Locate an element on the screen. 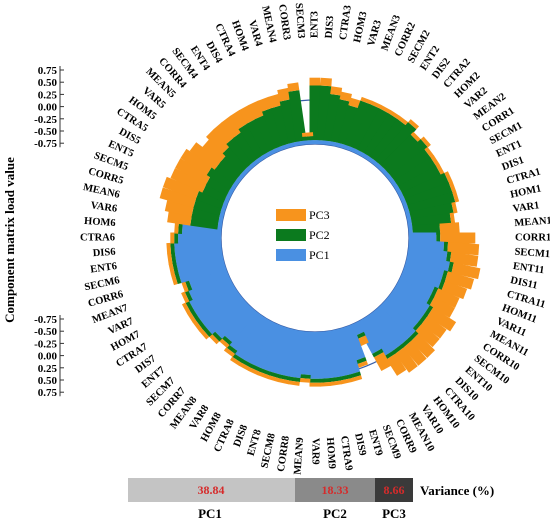 Image resolution: width=550 pixels, height=523 pixels. bar-pc2-dis8 is located at coordinates (265, 372).